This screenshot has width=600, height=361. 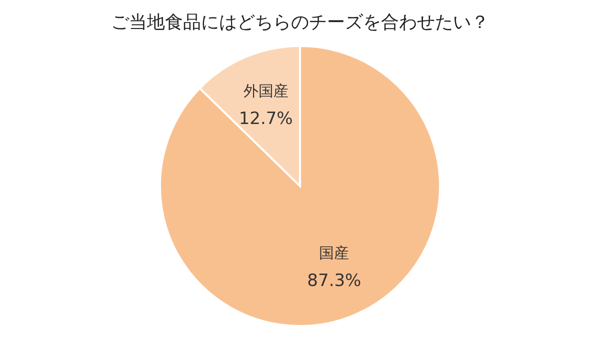 I want to click on slice-label: 外国産, so click(x=265, y=91).